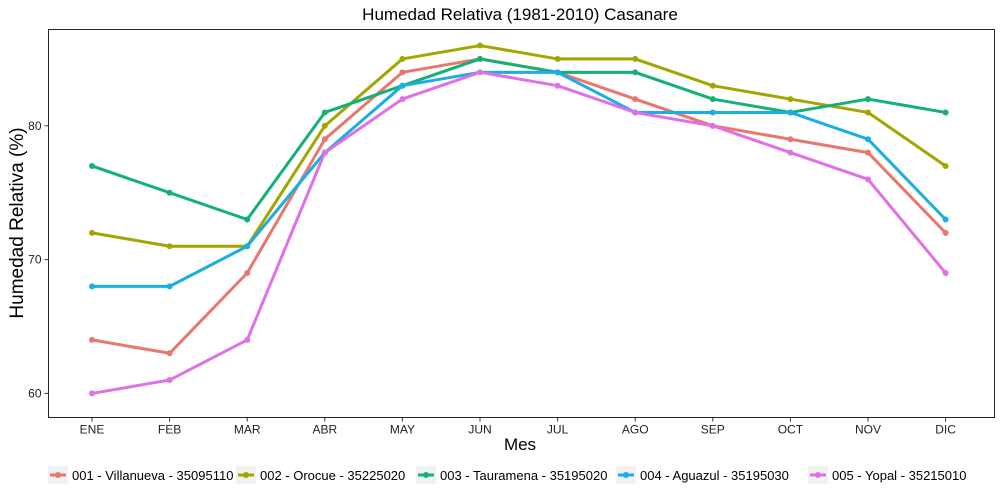  I want to click on x-tick-label: FEB, so click(169, 430).